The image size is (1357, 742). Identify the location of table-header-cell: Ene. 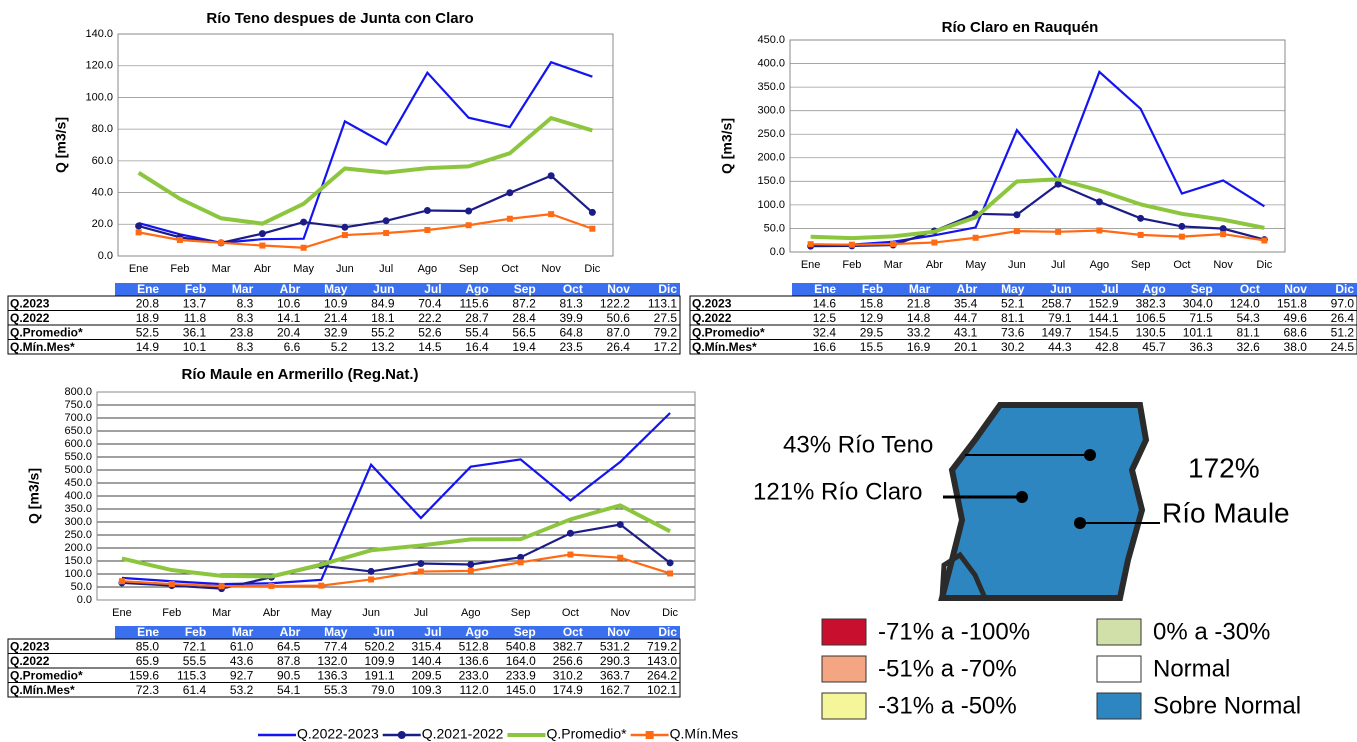
(148, 632).